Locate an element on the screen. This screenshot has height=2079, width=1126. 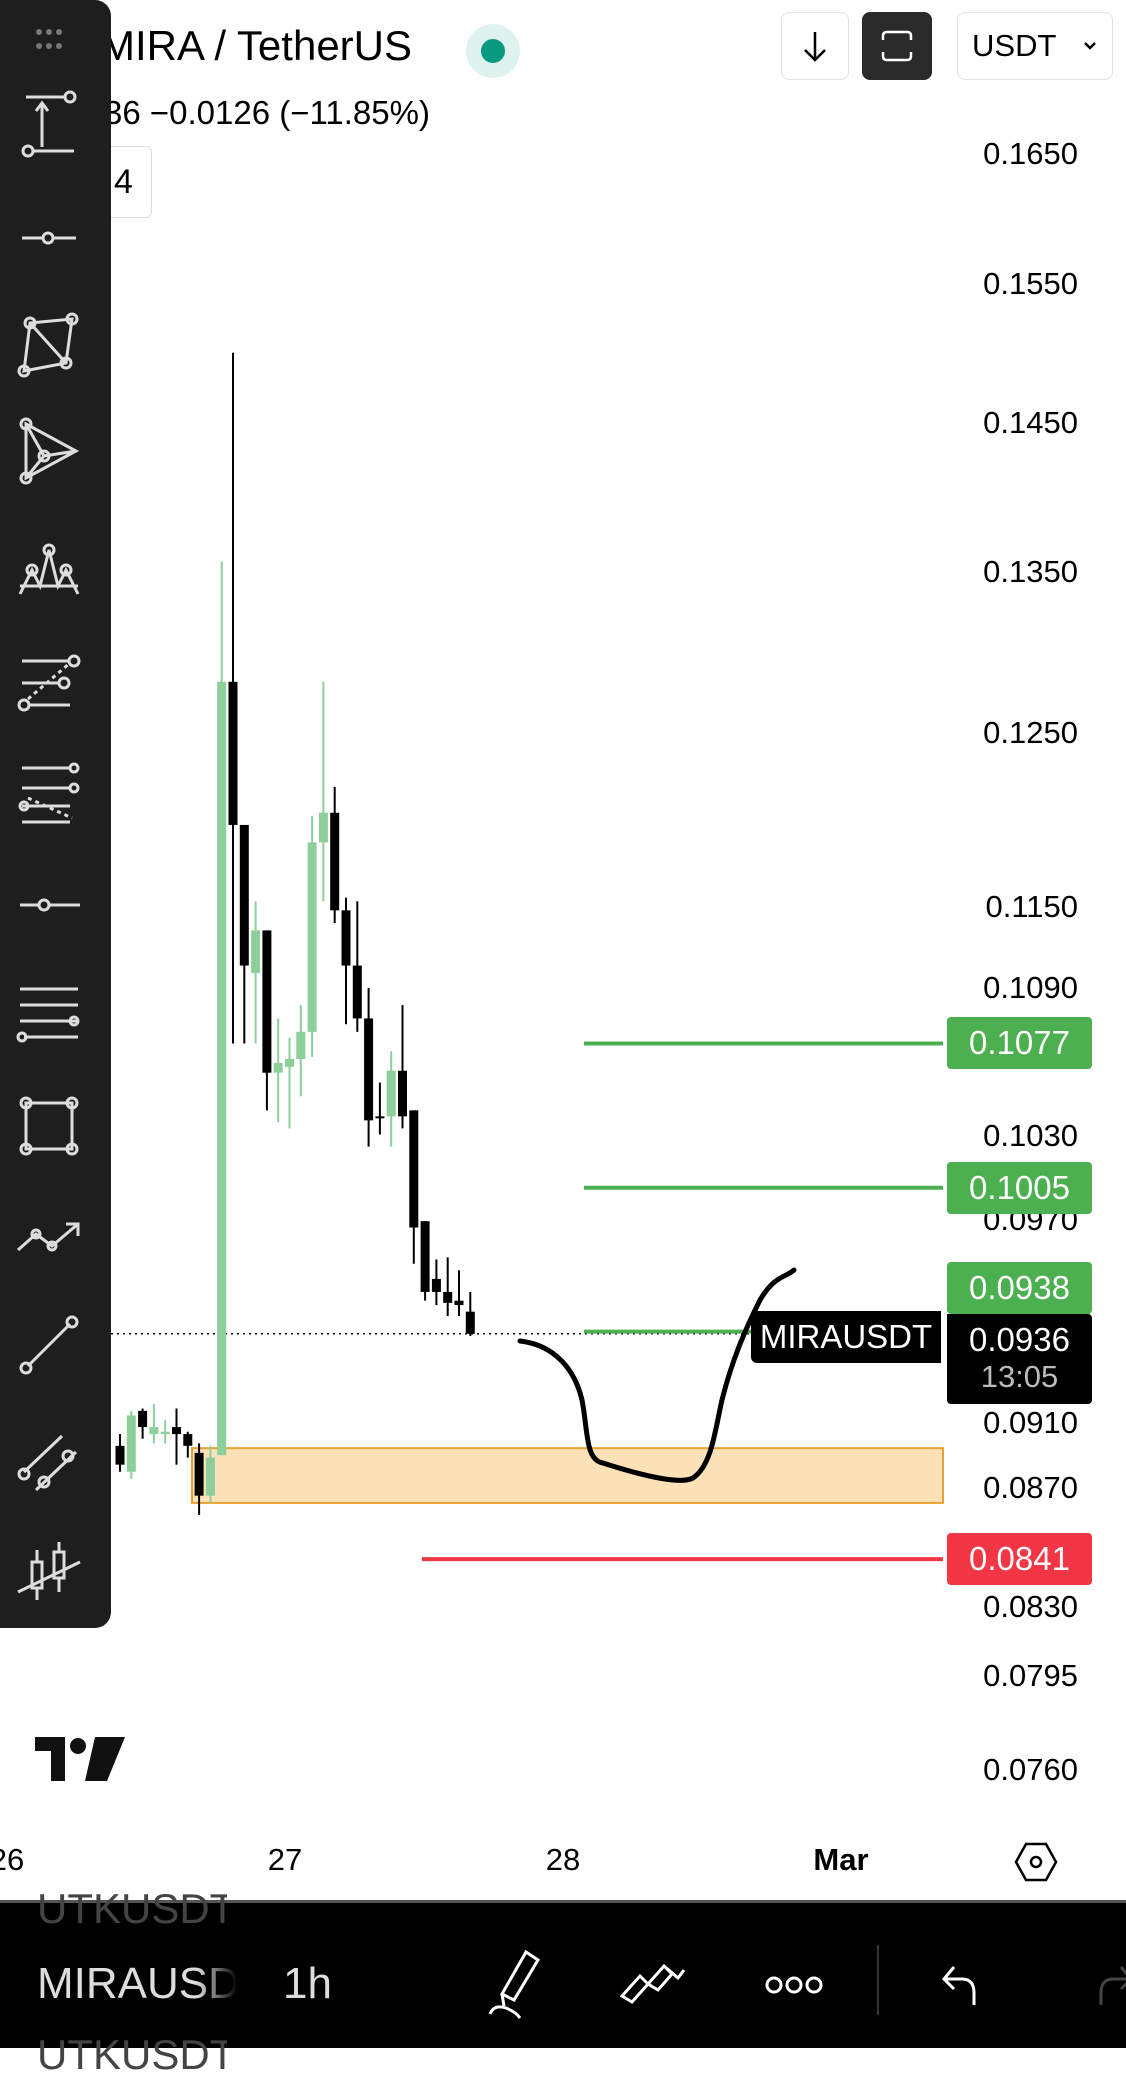
chart-settings-icon is located at coordinates (1036, 1862).